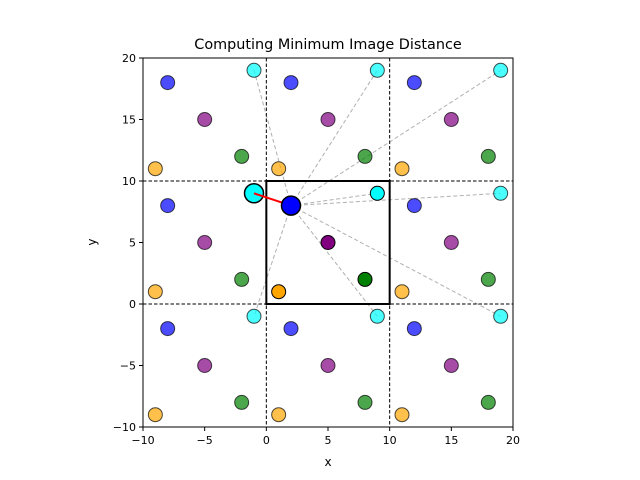 This screenshot has height=480, width=640. I want to click on particle-cyan, so click(377, 193).